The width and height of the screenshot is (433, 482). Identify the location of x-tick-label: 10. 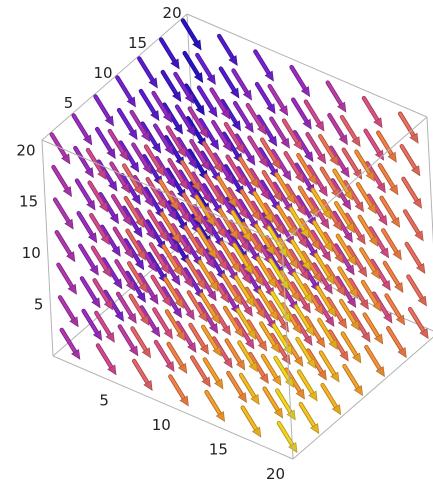
(161, 425).